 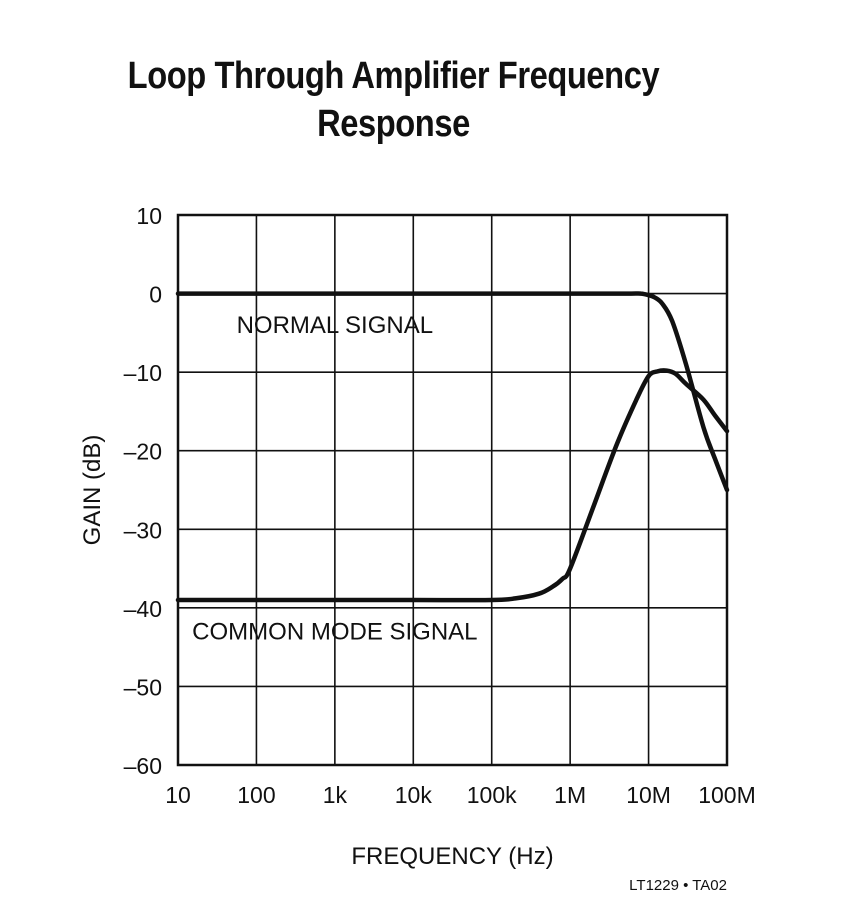 I want to click on x-tick-label: 10M, so click(x=648, y=795).